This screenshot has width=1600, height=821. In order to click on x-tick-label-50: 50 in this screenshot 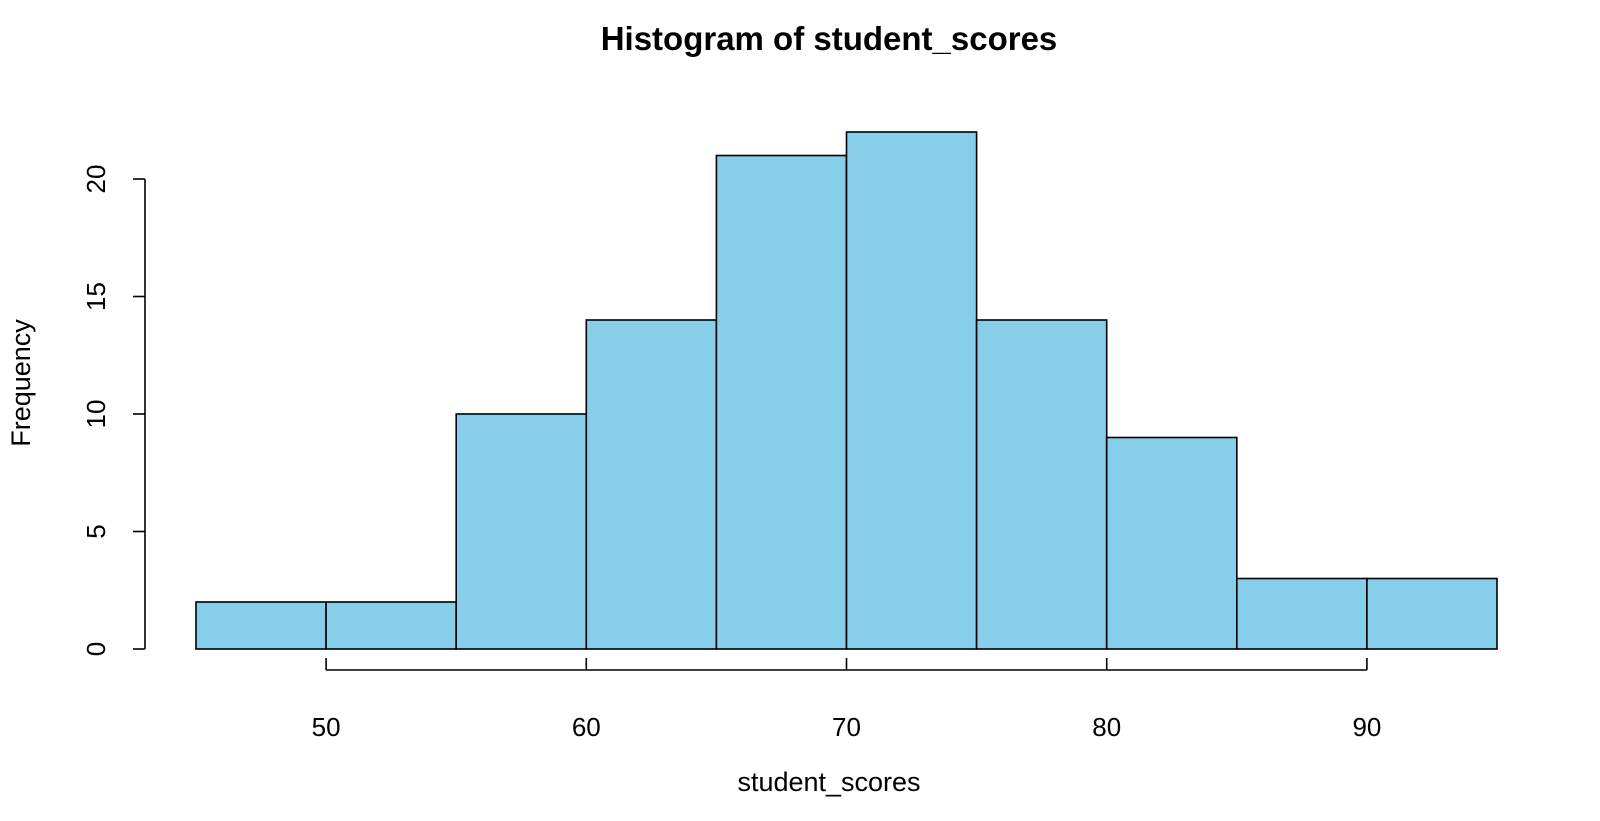, I will do `click(326, 727)`.